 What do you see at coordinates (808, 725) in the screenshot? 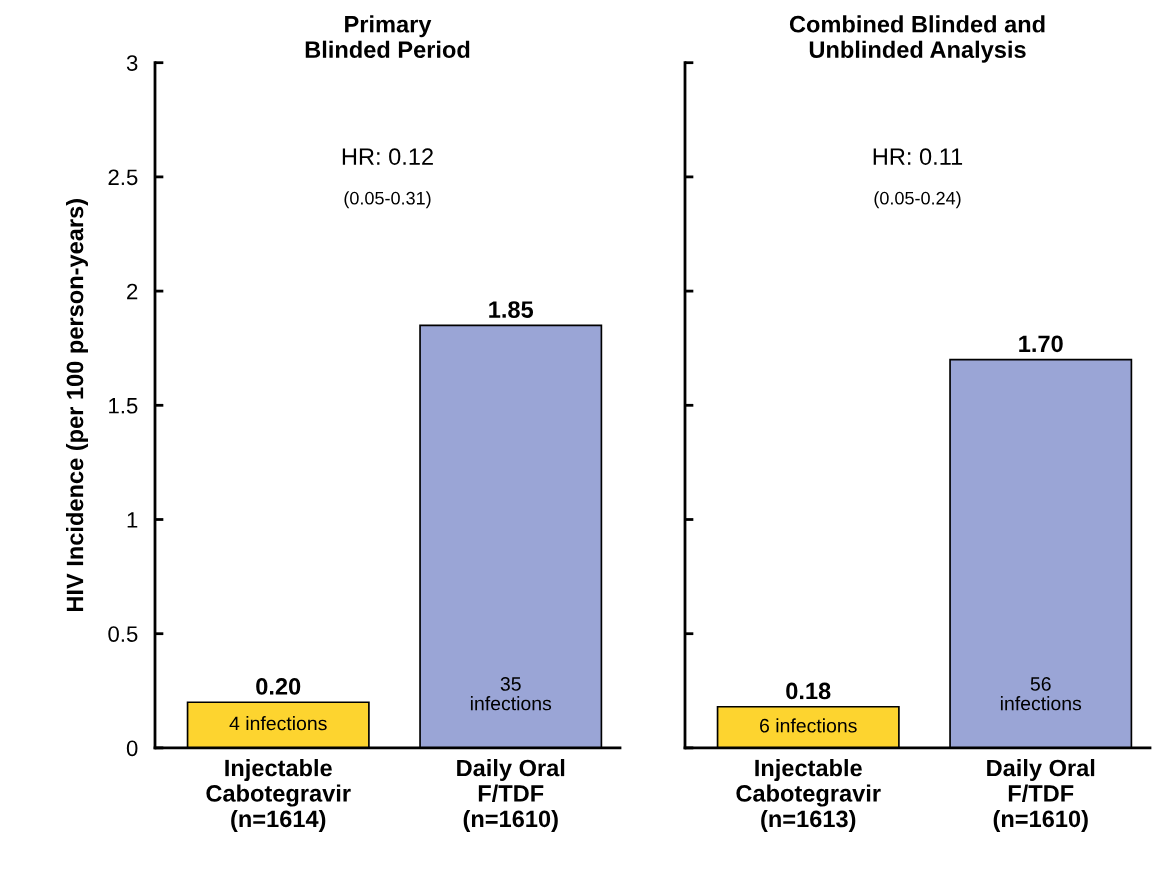
I see `annotation: 6 infections` at bounding box center [808, 725].